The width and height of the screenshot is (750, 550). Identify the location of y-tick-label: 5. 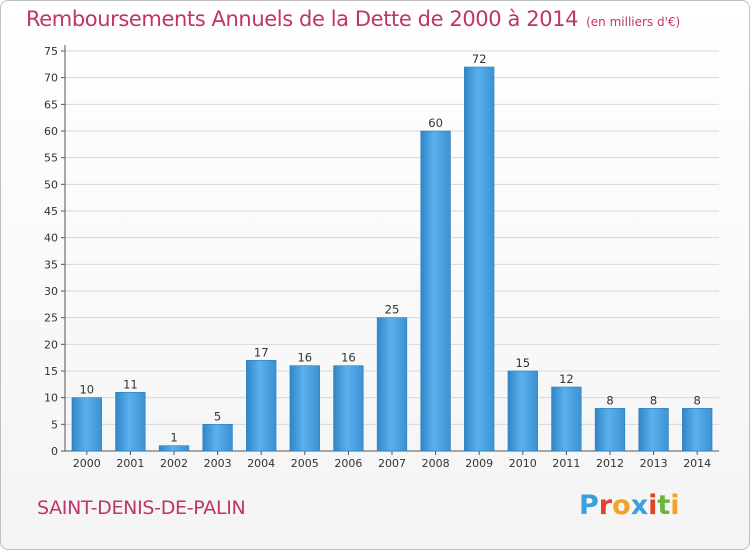
(54, 424).